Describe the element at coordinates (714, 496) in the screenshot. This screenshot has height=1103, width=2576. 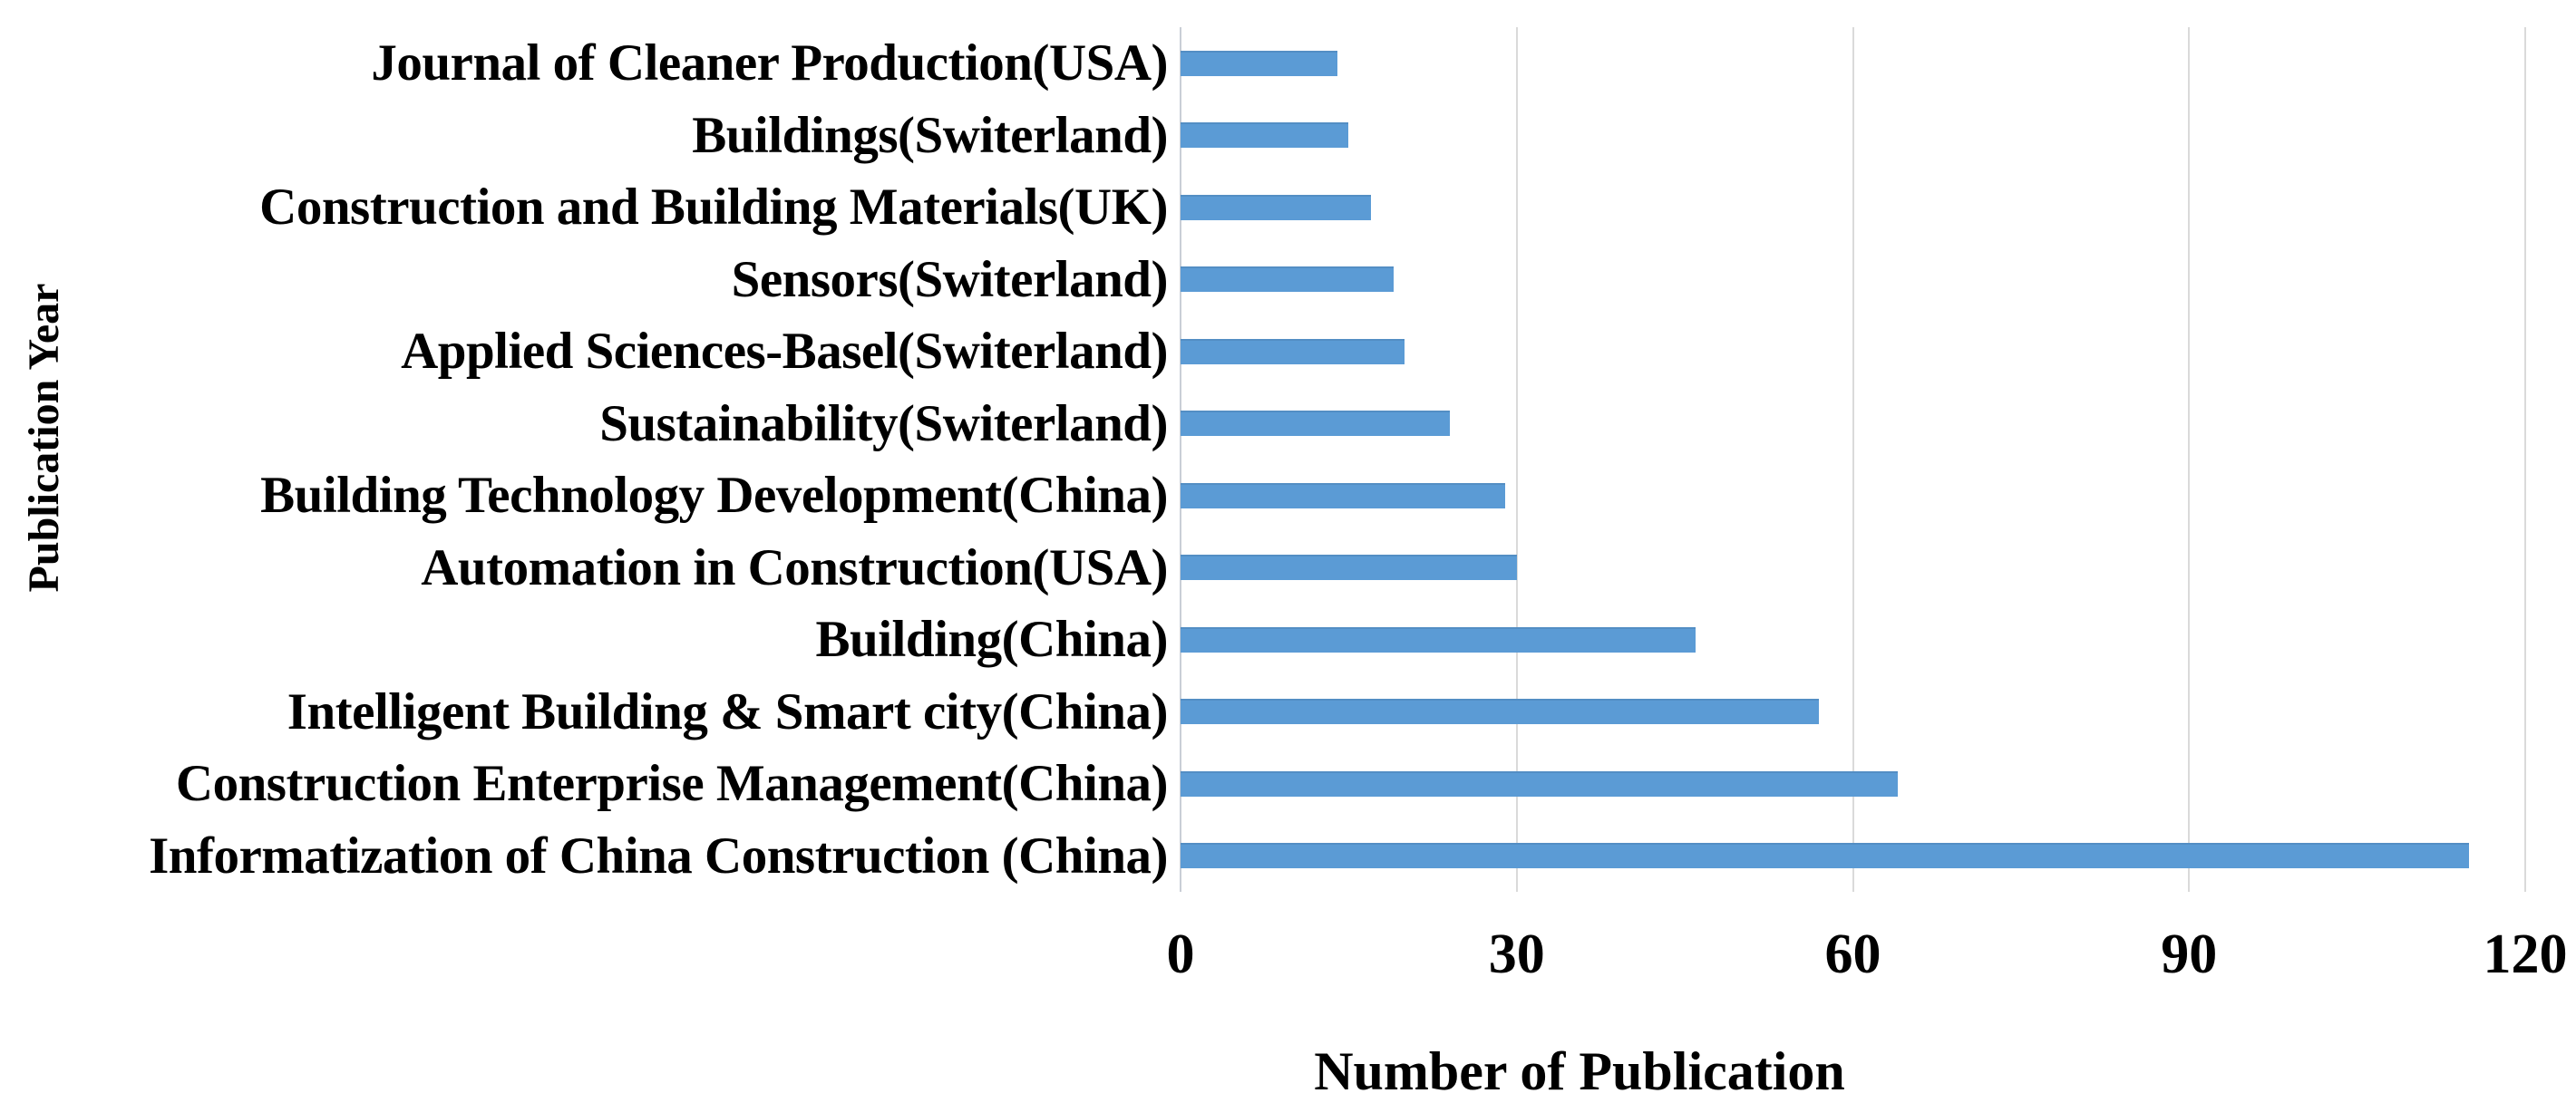
I see `category-label: Building Technology Development(China)` at that location.